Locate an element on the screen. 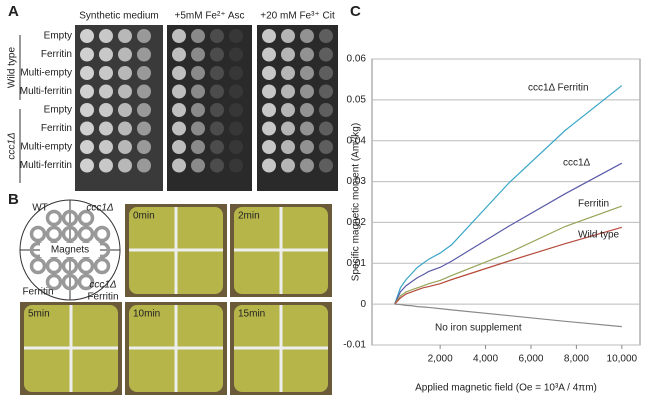  column-header: Synthetic medium is located at coordinates (118, 16).